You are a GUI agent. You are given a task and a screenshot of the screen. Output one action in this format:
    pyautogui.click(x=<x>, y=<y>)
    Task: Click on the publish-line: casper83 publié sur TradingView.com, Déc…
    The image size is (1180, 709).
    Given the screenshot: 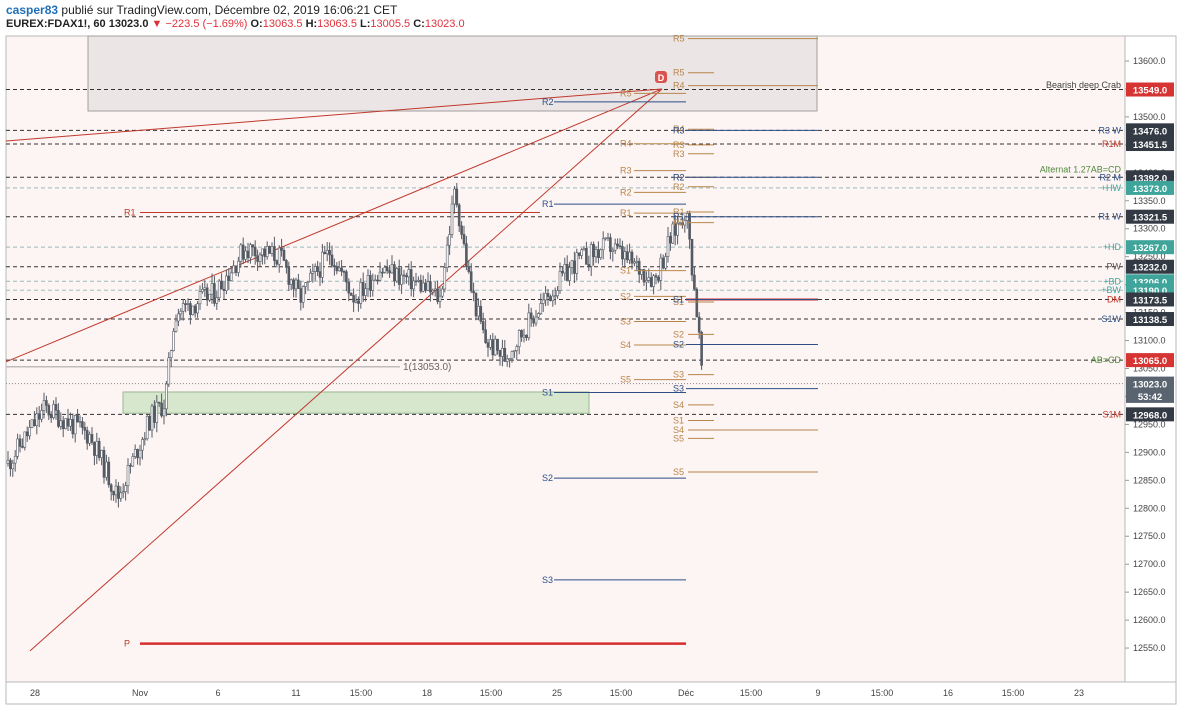 What is the action you would take?
    pyautogui.click(x=201, y=10)
    